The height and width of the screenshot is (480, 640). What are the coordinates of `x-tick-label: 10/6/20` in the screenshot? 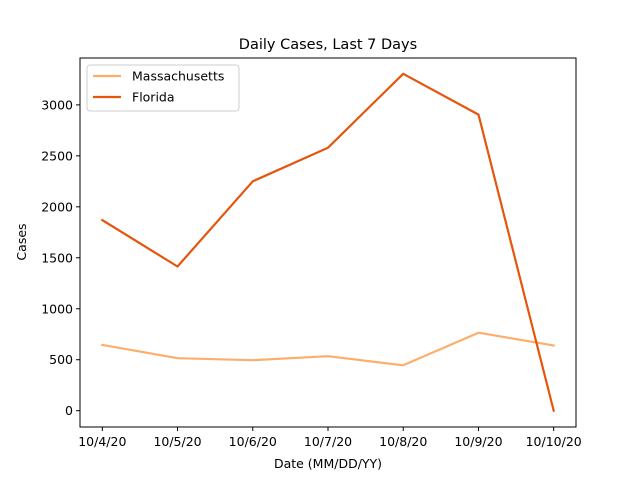 It's located at (253, 441).